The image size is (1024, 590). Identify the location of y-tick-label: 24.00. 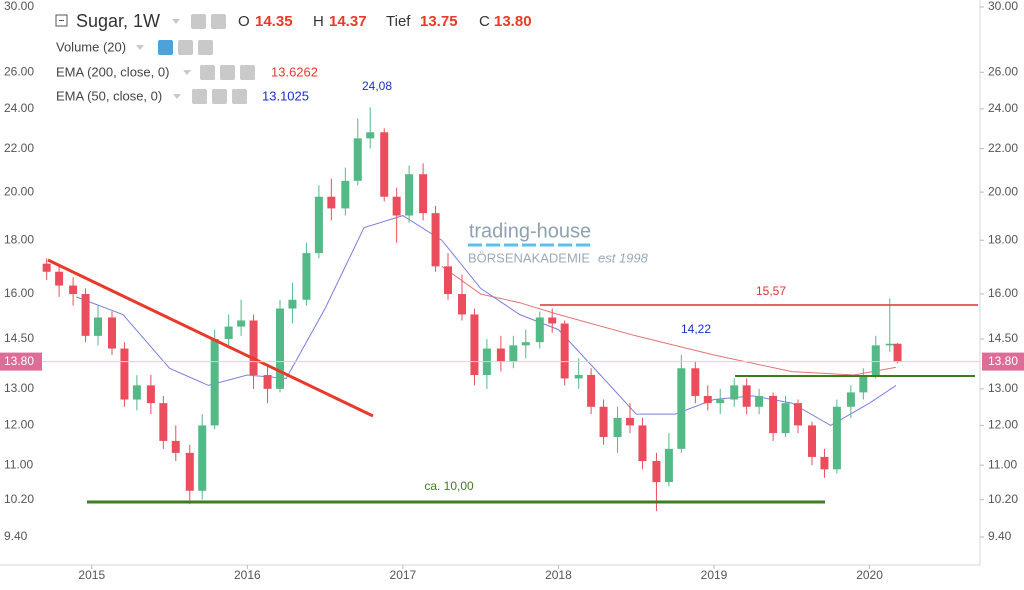
(1003, 108).